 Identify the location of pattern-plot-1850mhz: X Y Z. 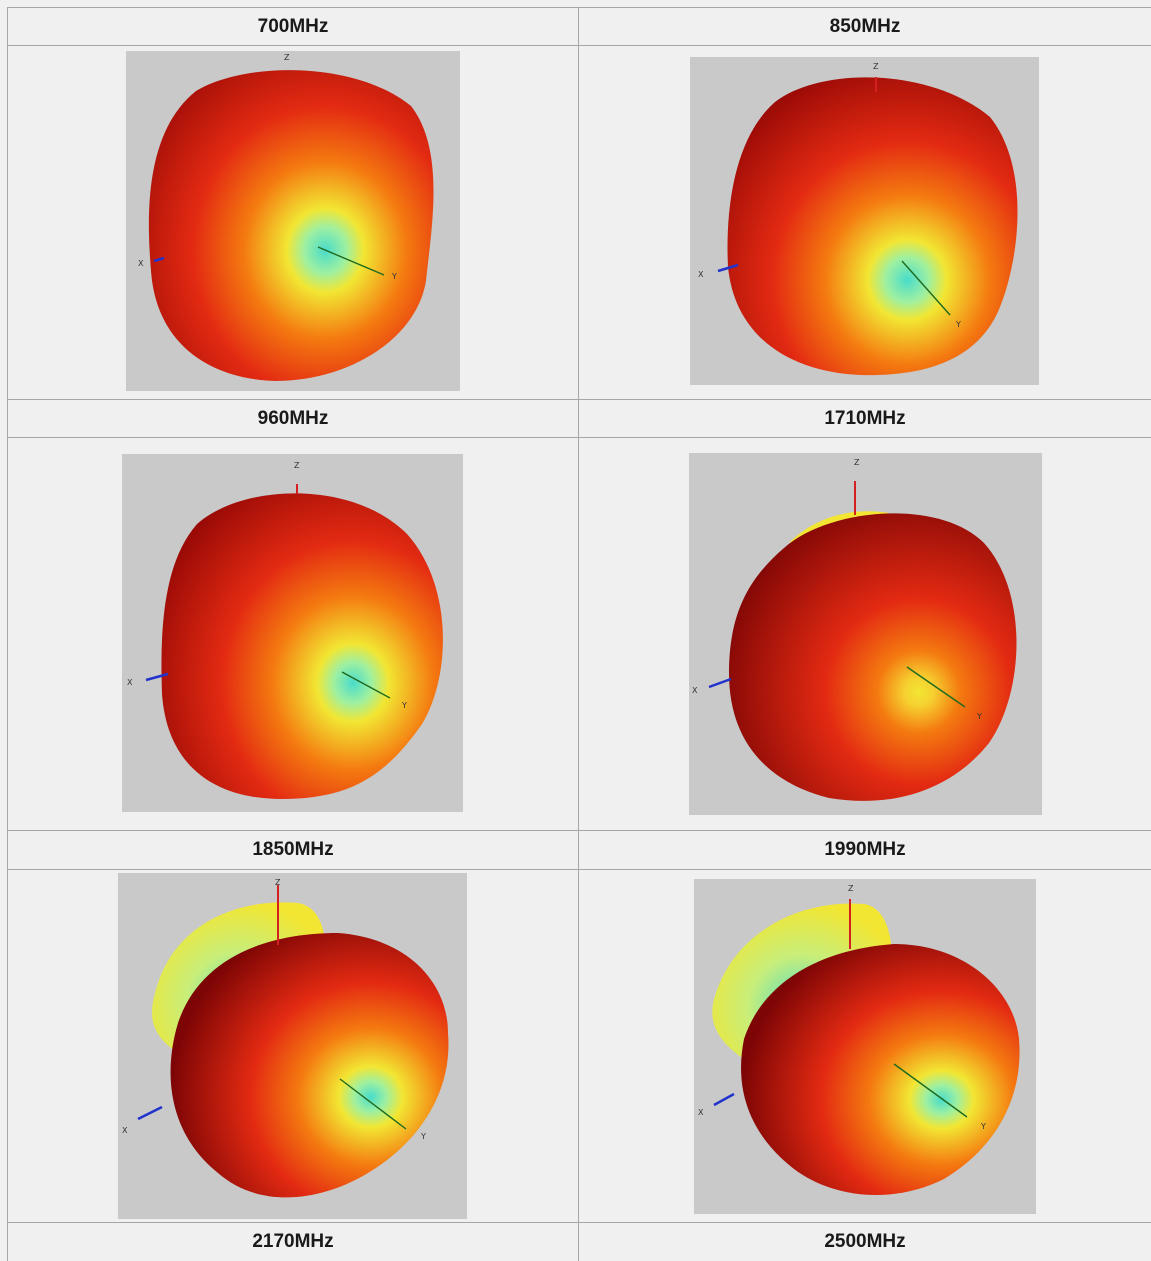
(292, 1046).